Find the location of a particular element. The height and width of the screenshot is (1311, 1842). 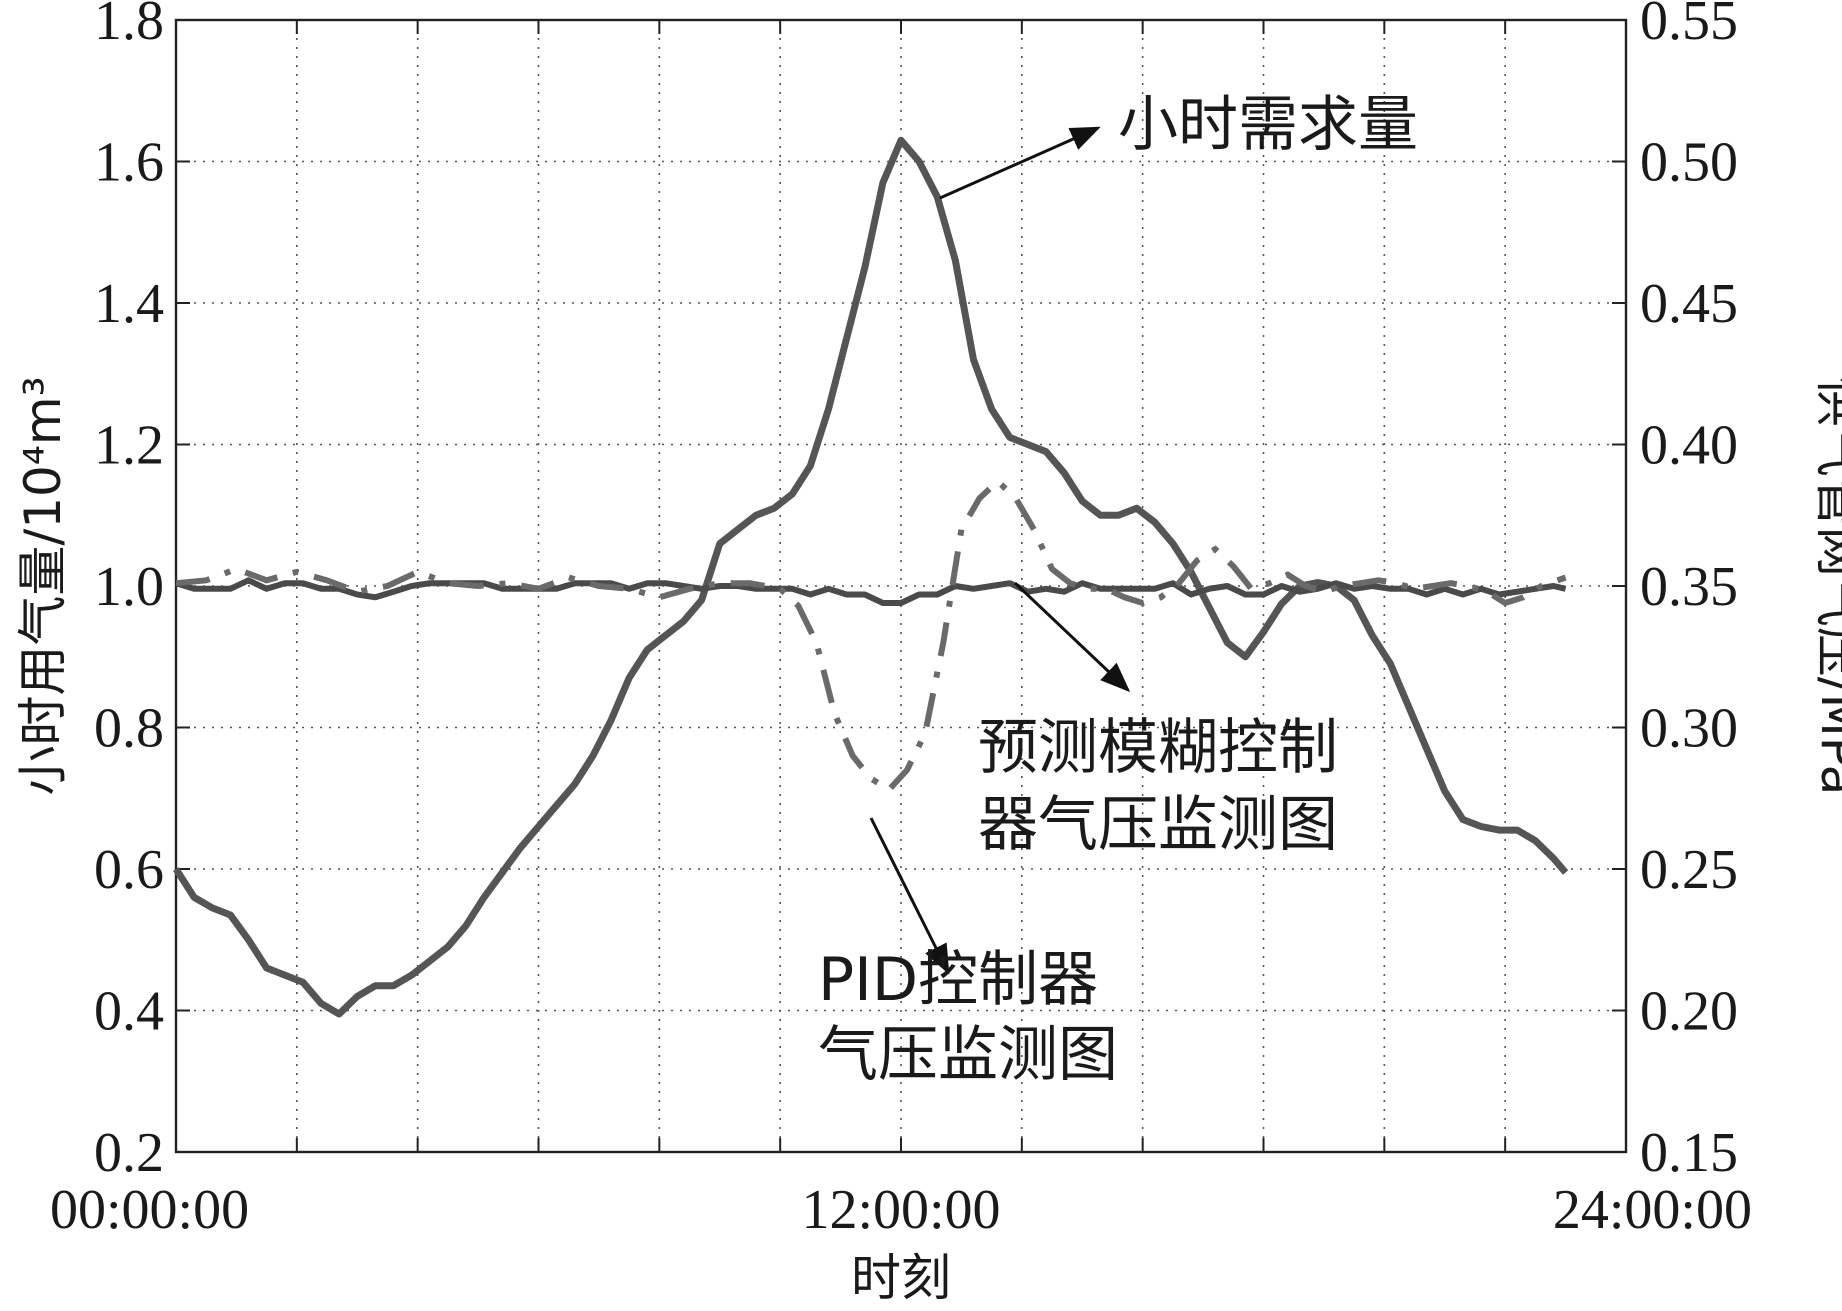

left-y-tick-label: 1.0 is located at coordinates (129, 587).